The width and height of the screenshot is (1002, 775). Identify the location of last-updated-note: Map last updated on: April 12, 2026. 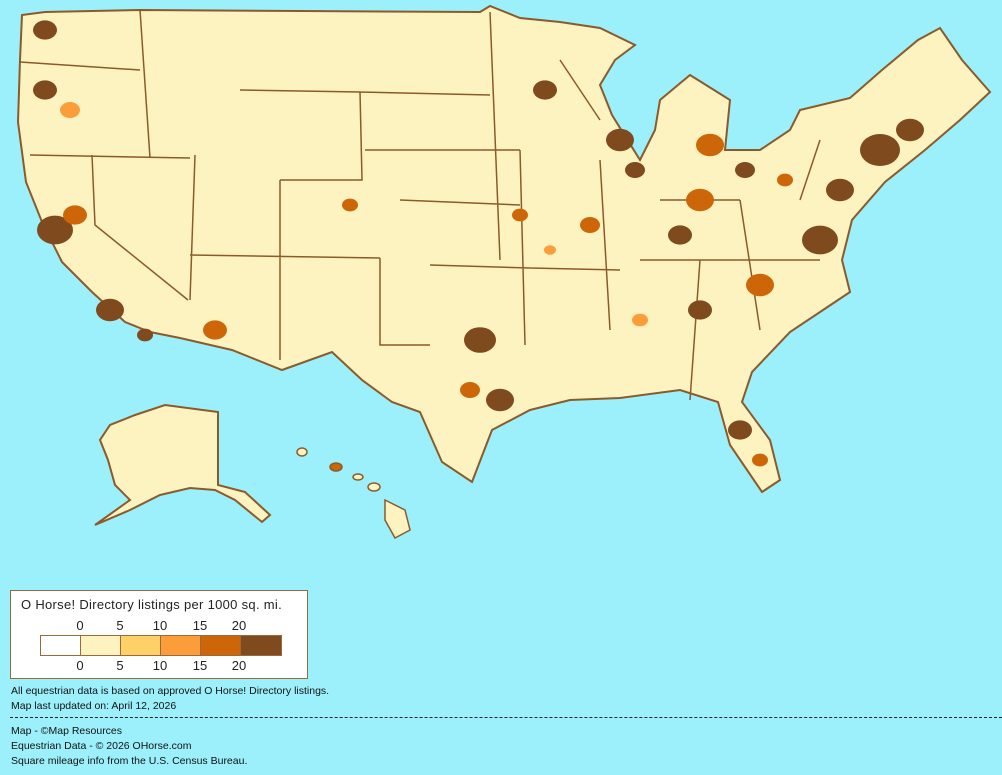
(94, 706).